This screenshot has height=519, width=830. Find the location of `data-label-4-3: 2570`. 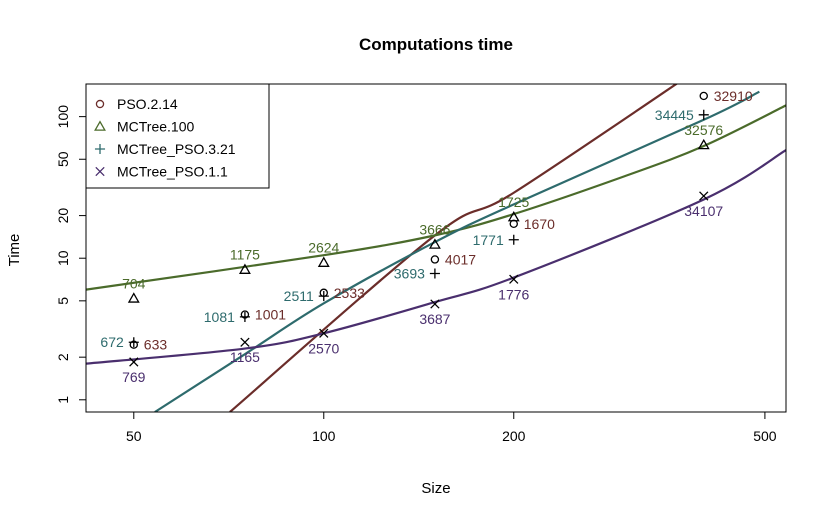

data-label-4-3: 2570 is located at coordinates (323, 348).